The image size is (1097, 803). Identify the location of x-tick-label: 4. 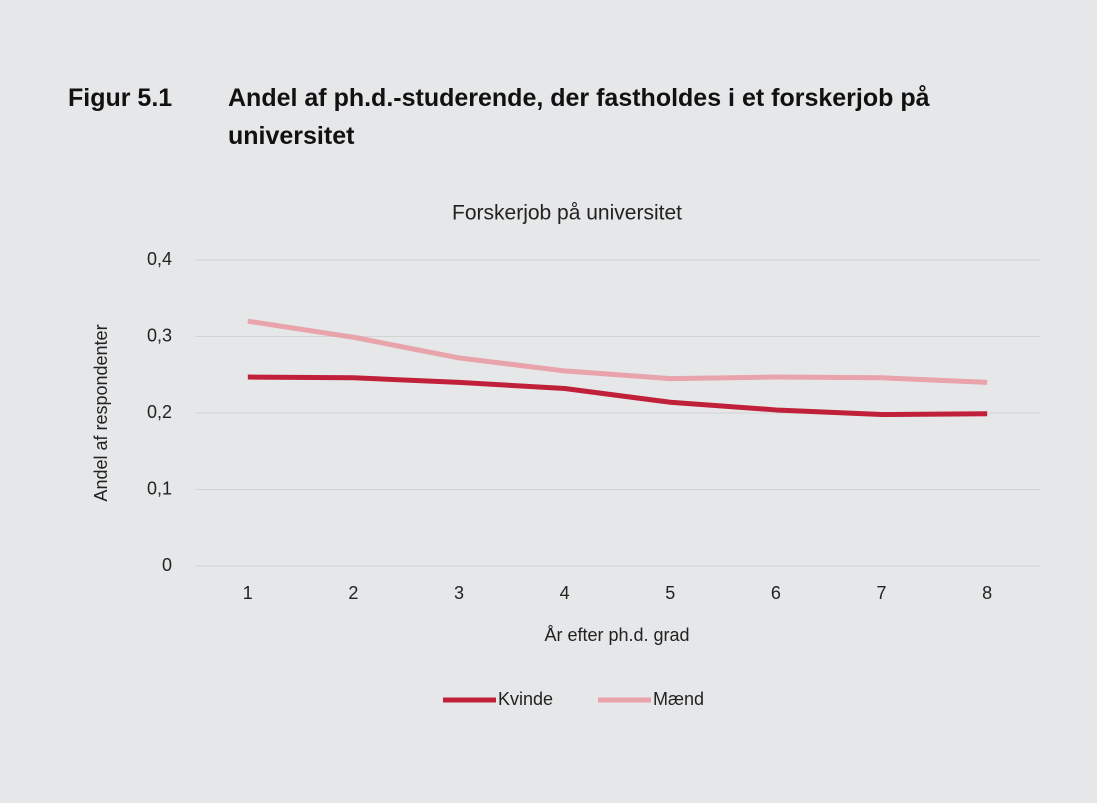
(565, 593).